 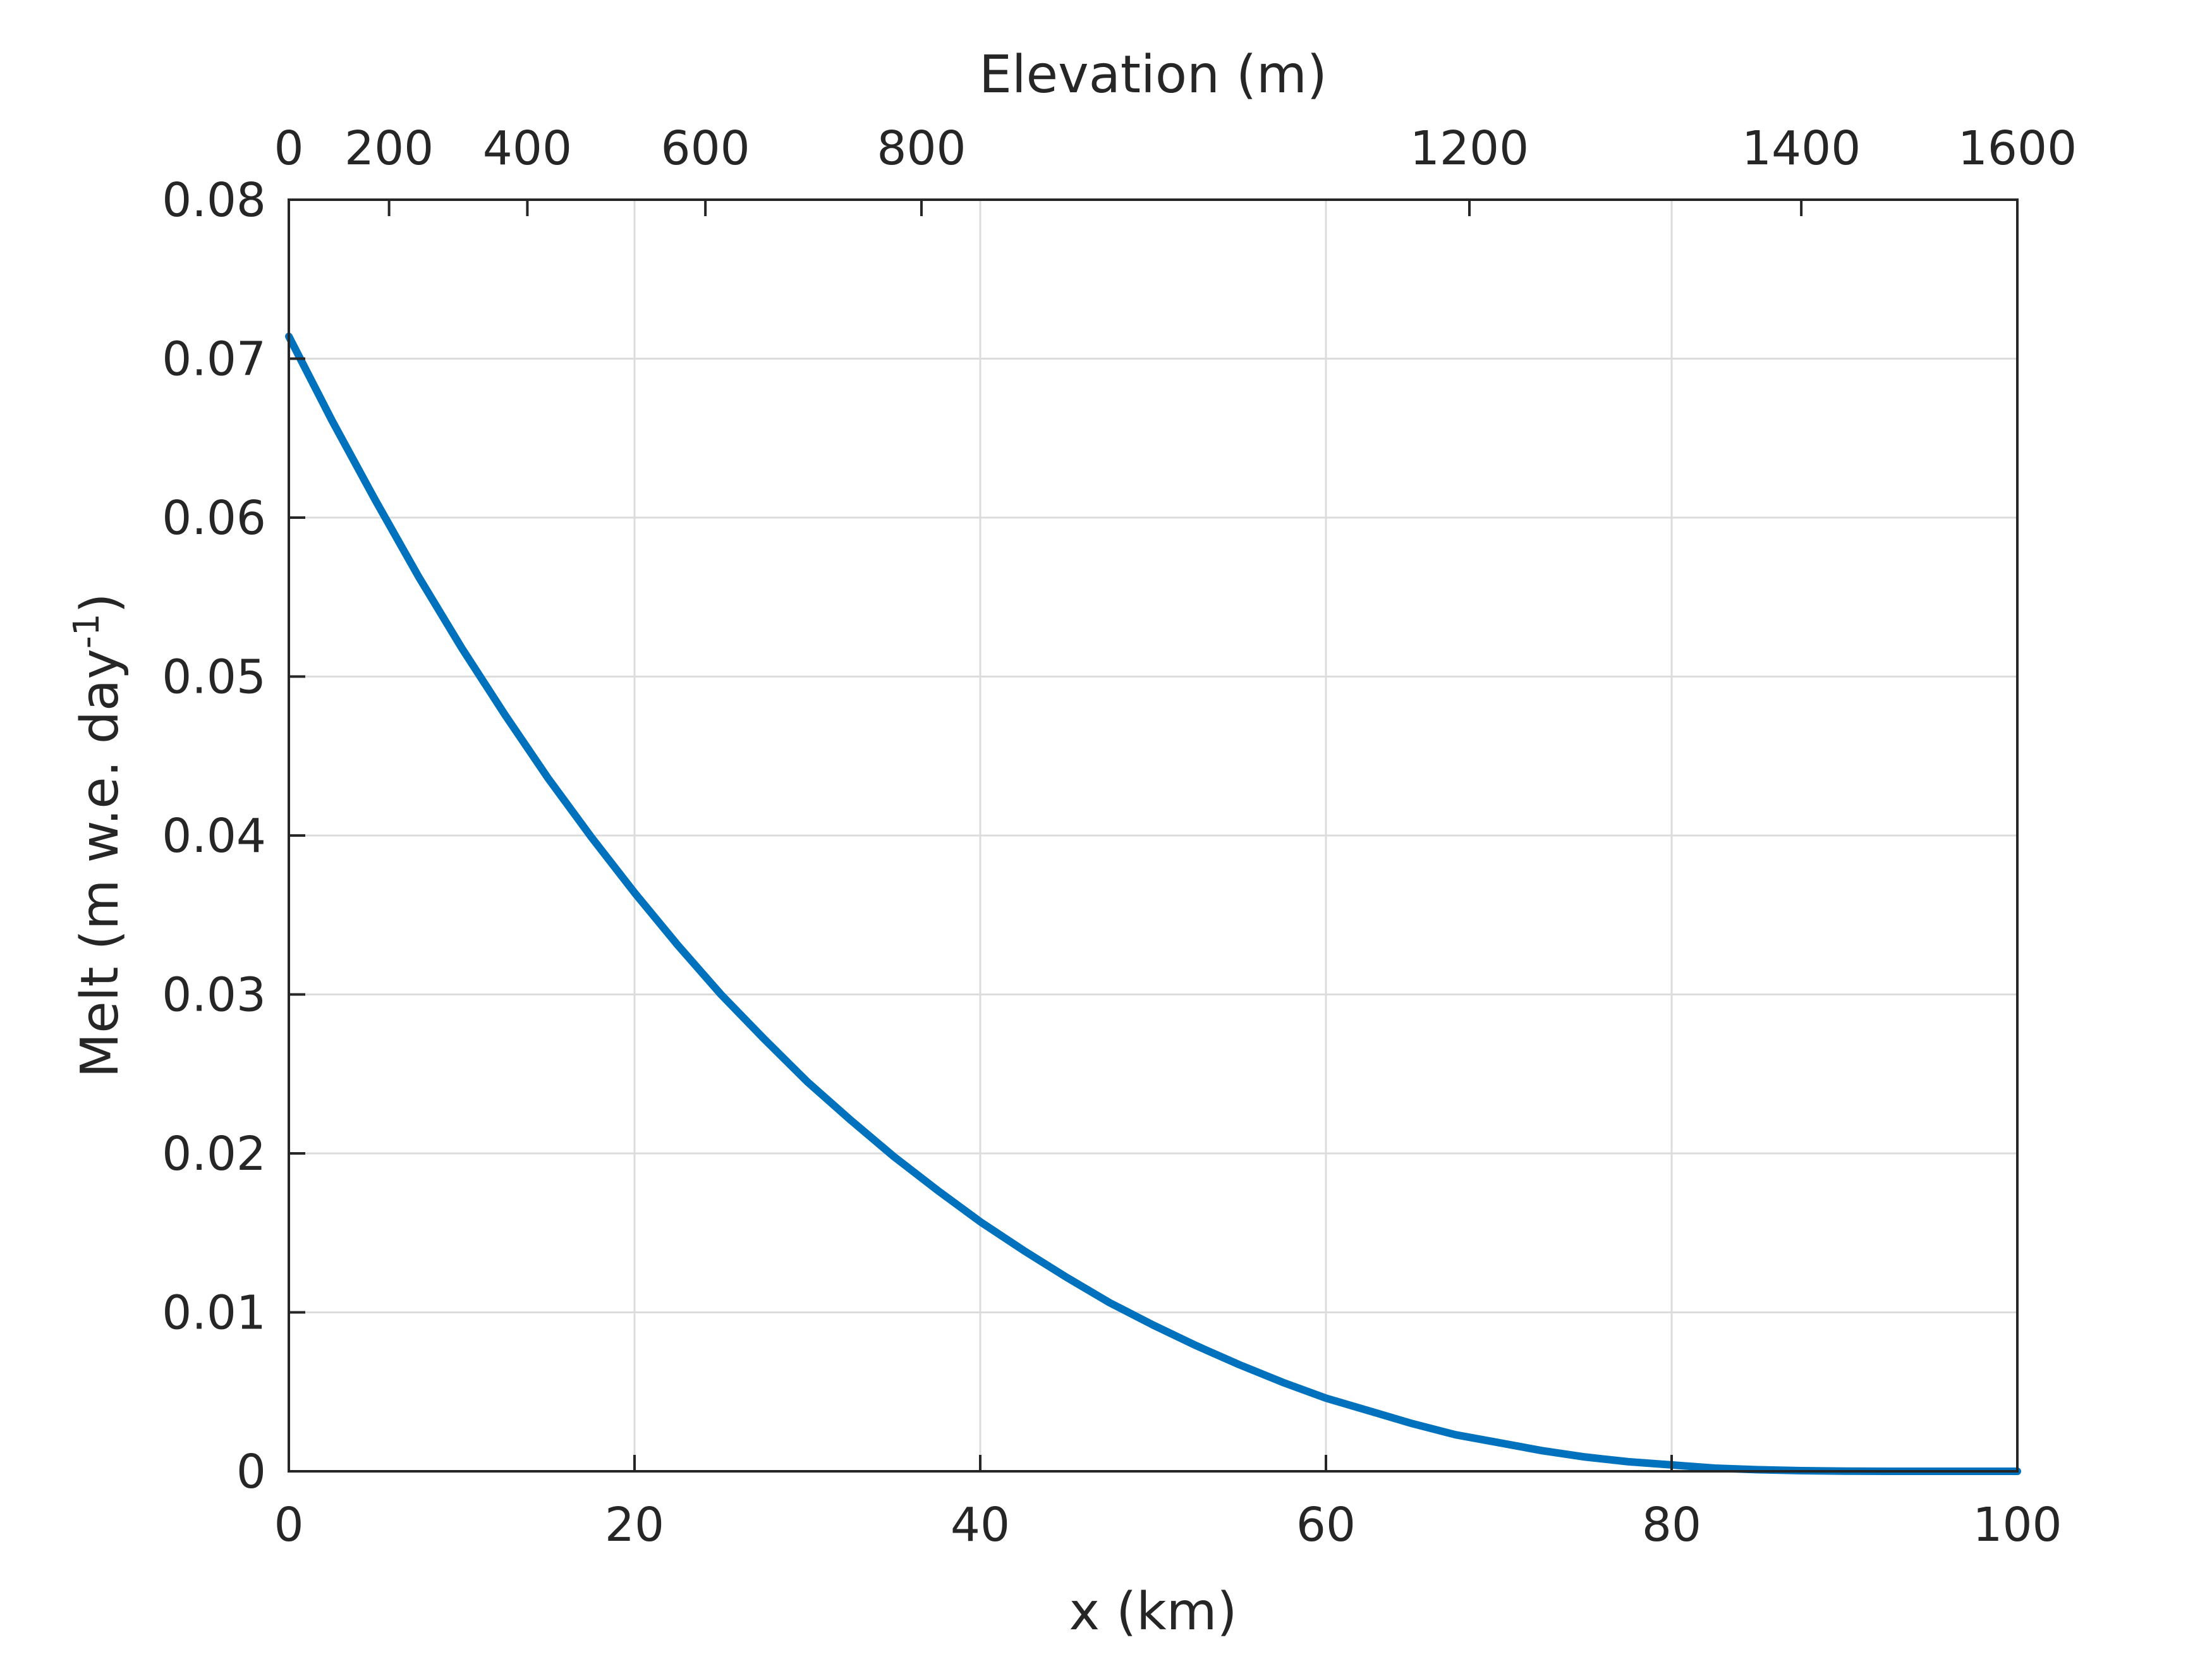 I want to click on top-tick-label: 1200, so click(x=1470, y=148).